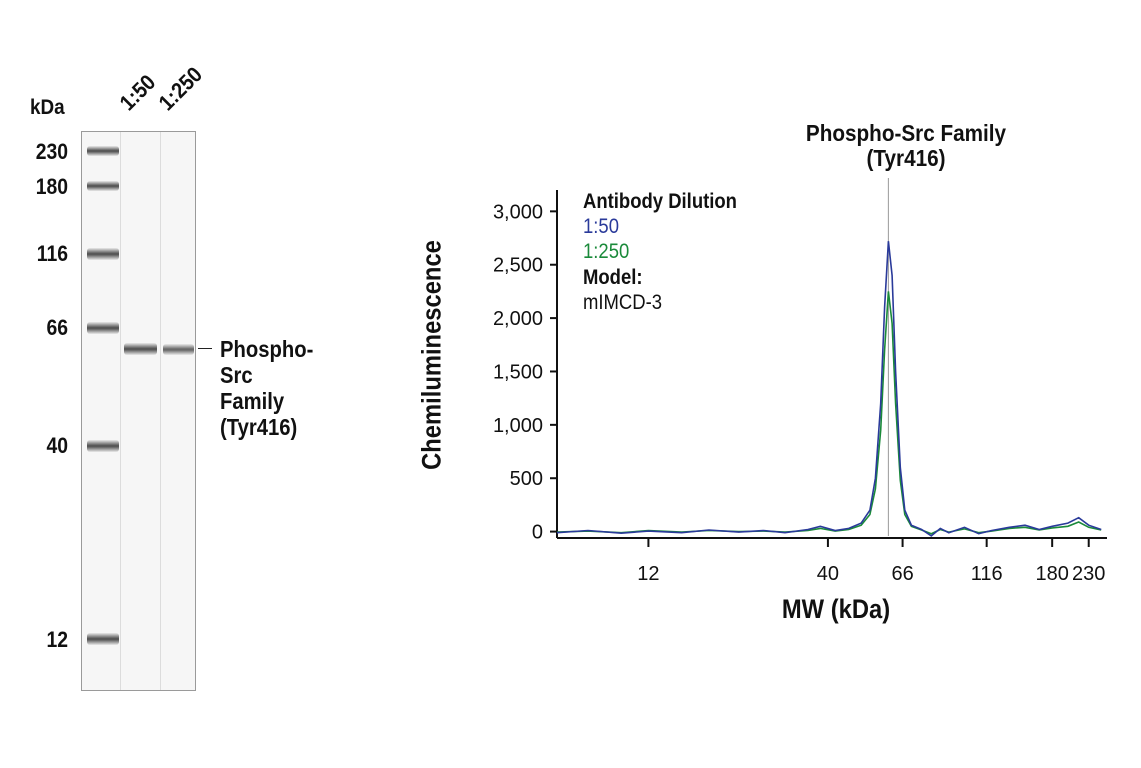  What do you see at coordinates (906, 133) in the screenshot?
I see `peak-title-line-1: Phospho-Src Family` at bounding box center [906, 133].